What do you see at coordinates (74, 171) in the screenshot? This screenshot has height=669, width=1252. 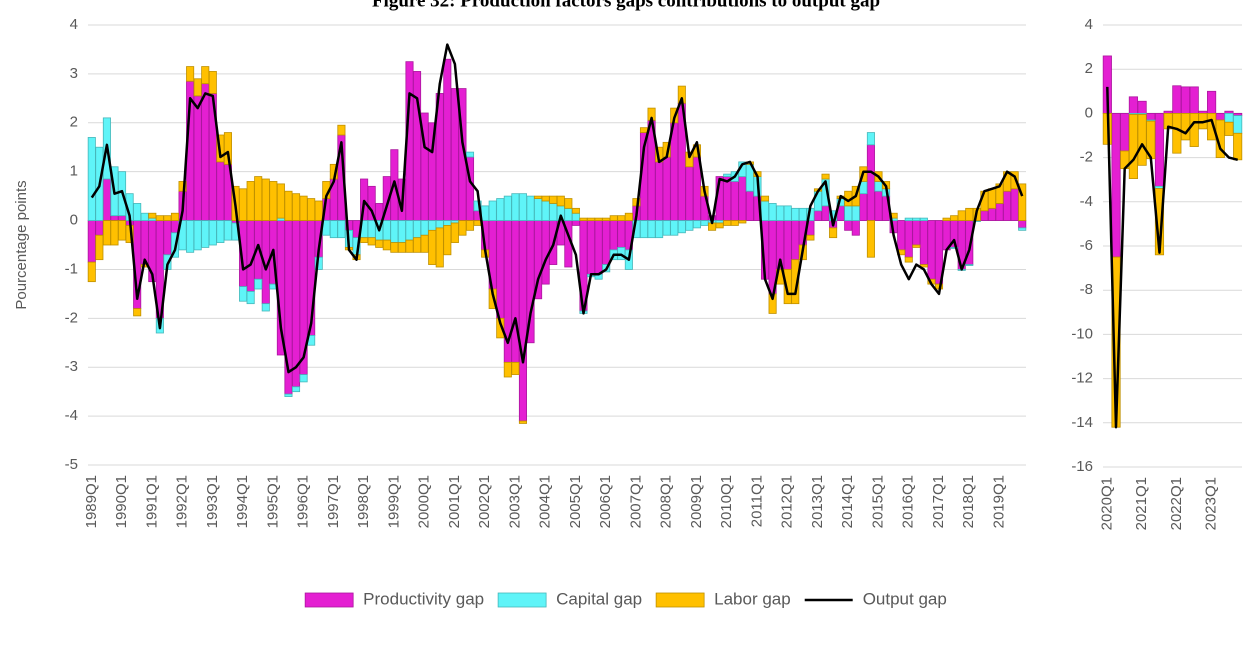 I see `y-tick-label: 1` at bounding box center [74, 171].